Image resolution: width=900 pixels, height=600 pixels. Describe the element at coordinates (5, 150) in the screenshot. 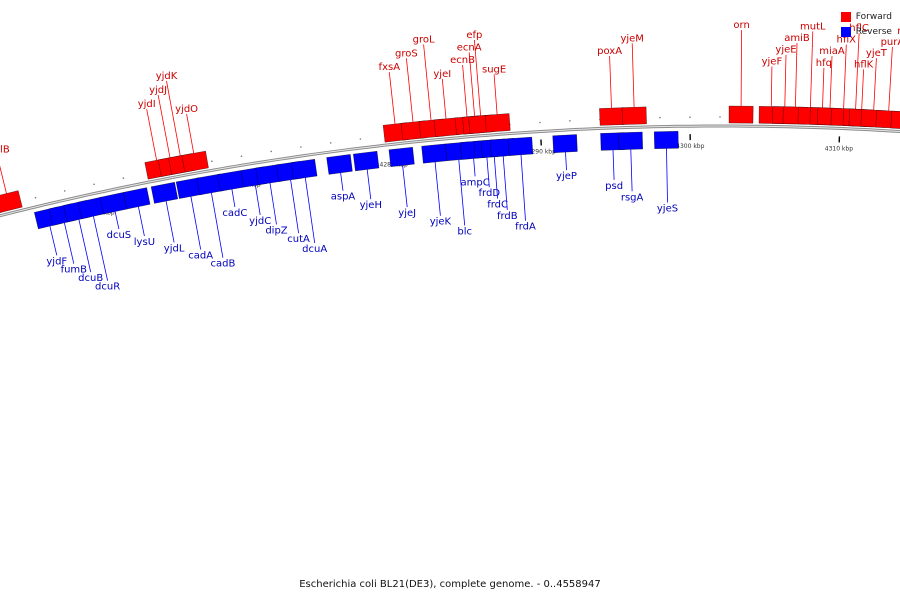

I see `gene-label: melB` at that location.